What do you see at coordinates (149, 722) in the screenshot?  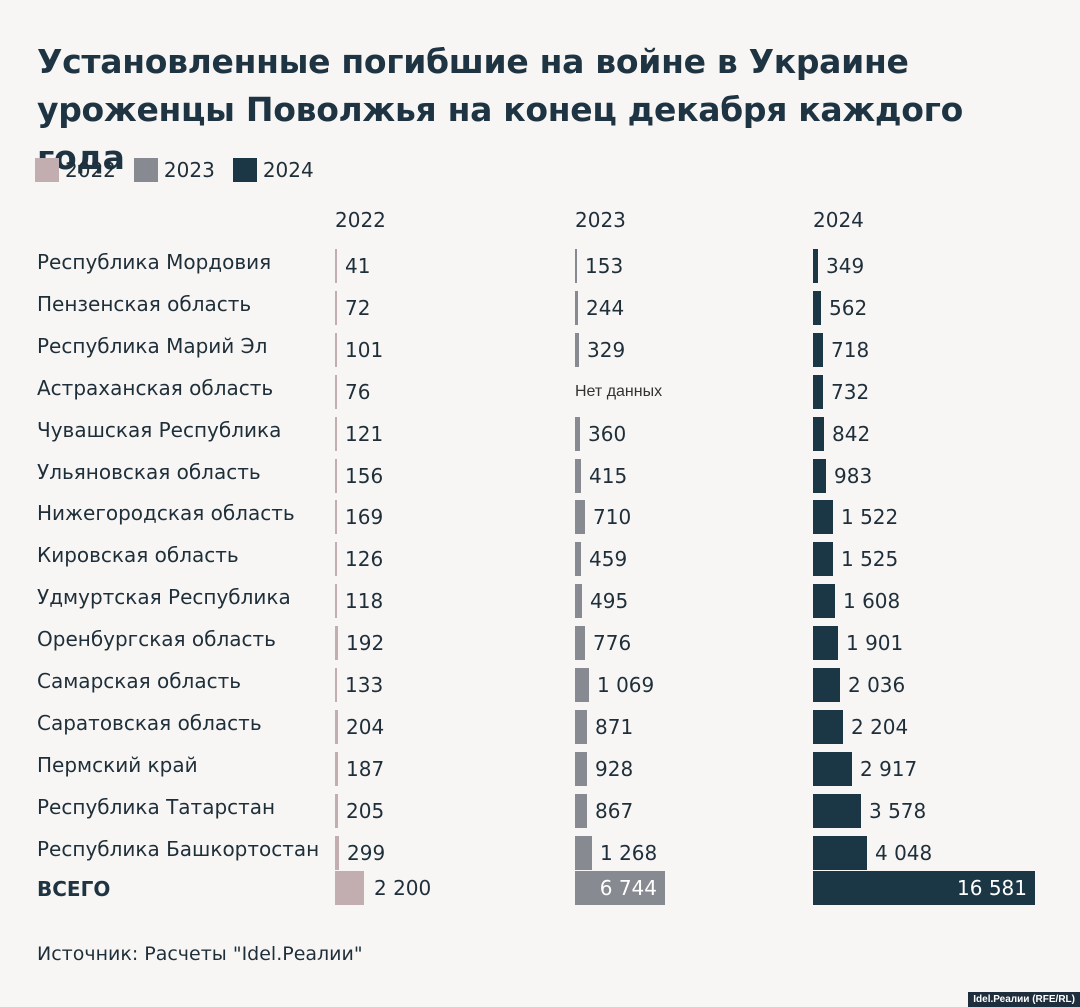 I see `row-label: Саратовская область` at bounding box center [149, 722].